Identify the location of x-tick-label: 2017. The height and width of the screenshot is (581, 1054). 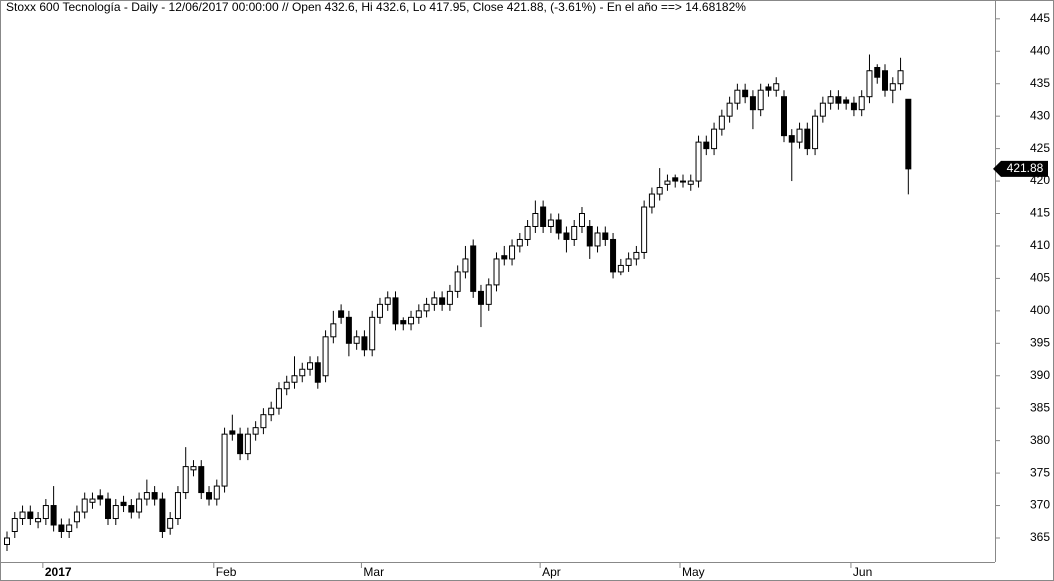
(58, 572).